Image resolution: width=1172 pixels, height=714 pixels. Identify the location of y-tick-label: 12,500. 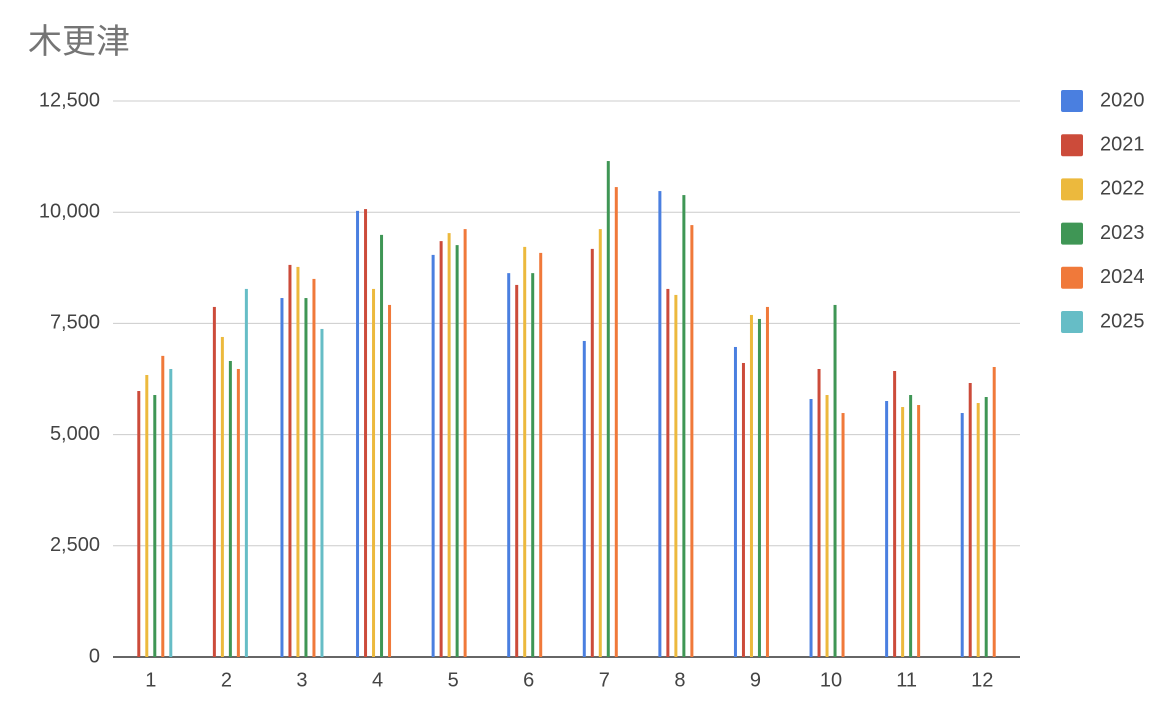
(69, 100).